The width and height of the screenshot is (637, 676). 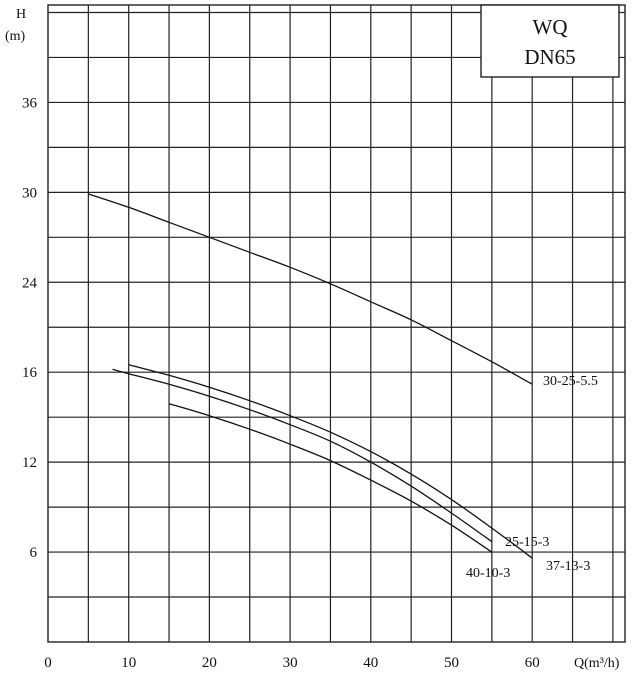 What do you see at coordinates (488, 573) in the screenshot?
I see `series-label-40-10-3: 40-10-3` at bounding box center [488, 573].